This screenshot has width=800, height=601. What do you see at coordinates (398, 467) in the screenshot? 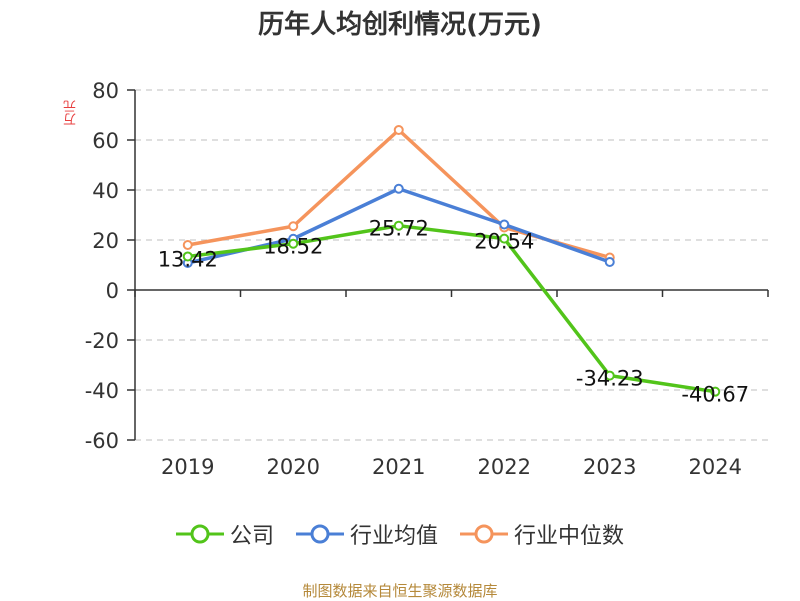
I see `x-tick-label: 2021` at bounding box center [398, 467].